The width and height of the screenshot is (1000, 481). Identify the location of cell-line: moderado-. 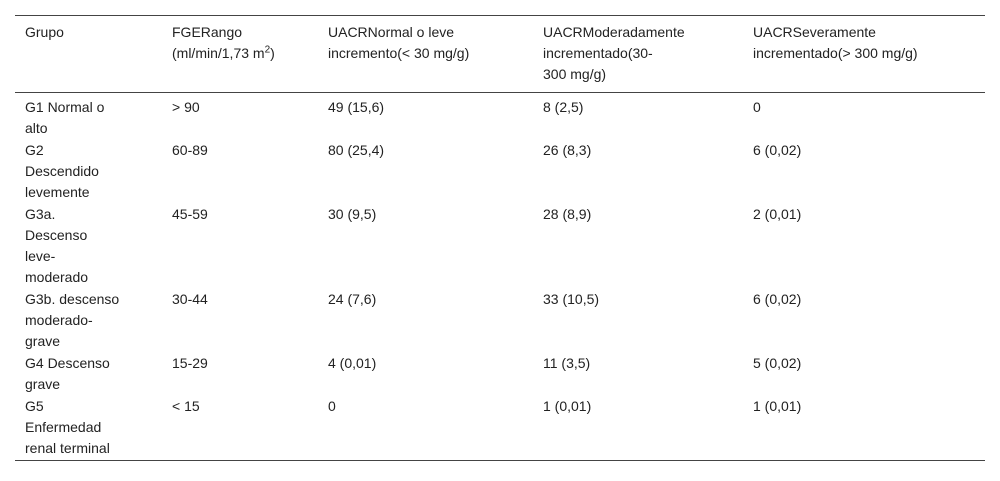
(59, 320).